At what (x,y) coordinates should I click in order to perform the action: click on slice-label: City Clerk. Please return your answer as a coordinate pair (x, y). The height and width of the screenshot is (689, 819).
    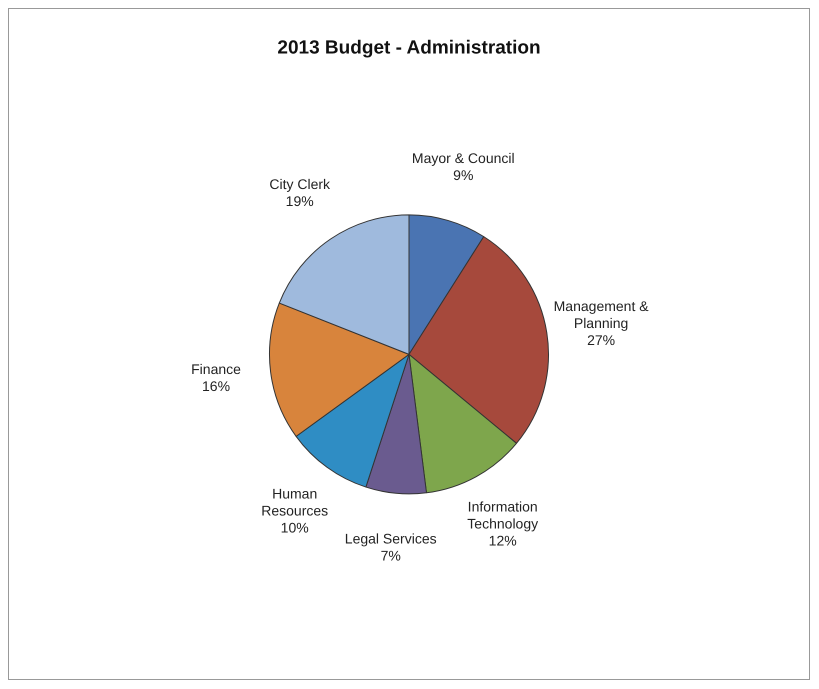
    Looking at the image, I should click on (300, 184).